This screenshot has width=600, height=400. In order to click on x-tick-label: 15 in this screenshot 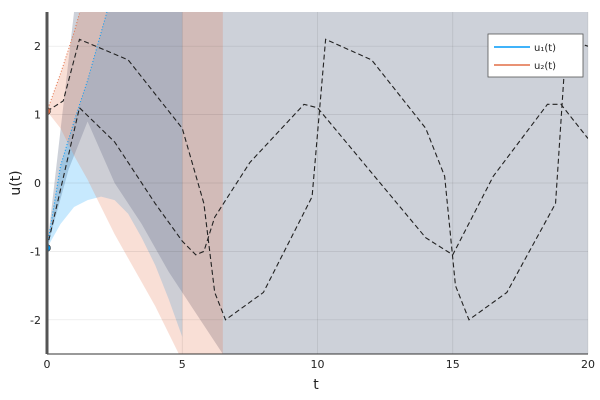, I will do `click(453, 364)`.